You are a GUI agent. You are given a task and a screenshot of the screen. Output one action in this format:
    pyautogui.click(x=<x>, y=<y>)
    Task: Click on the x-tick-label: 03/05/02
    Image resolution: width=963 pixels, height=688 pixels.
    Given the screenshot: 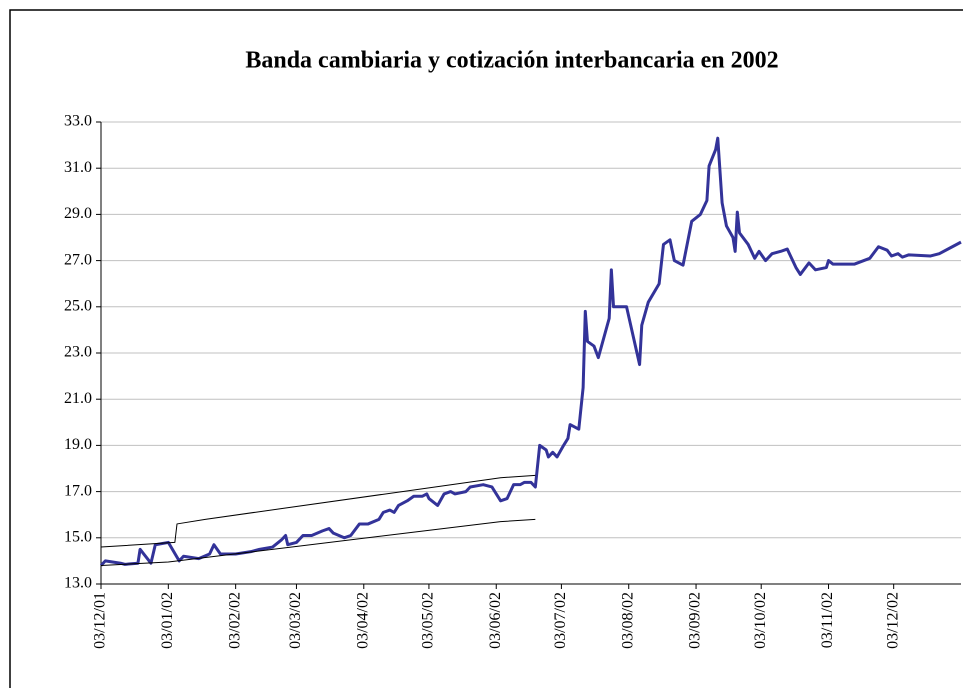 What is the action you would take?
    pyautogui.click(x=428, y=620)
    